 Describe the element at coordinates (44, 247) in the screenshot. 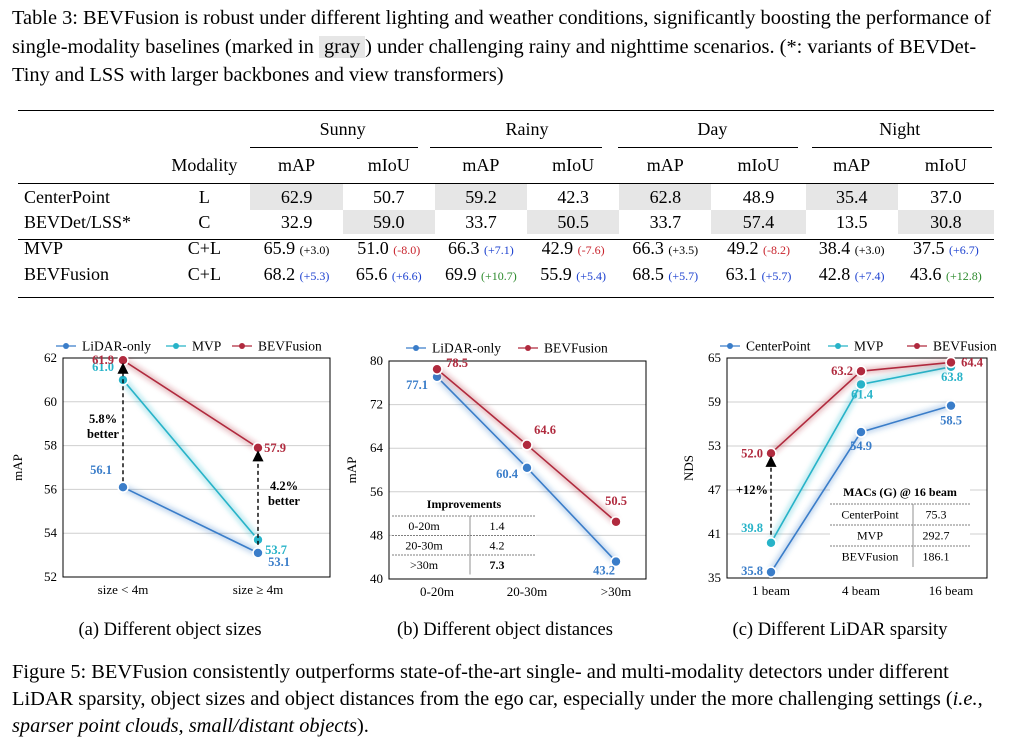

I see `row-label: MVP` at that location.